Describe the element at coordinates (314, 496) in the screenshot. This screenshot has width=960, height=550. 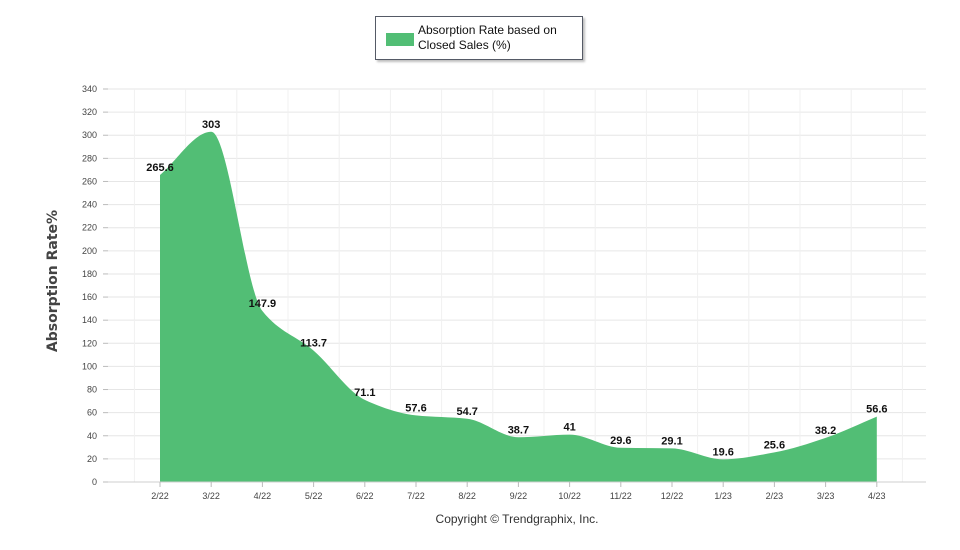
I see `x-tick-label: 5/22` at that location.